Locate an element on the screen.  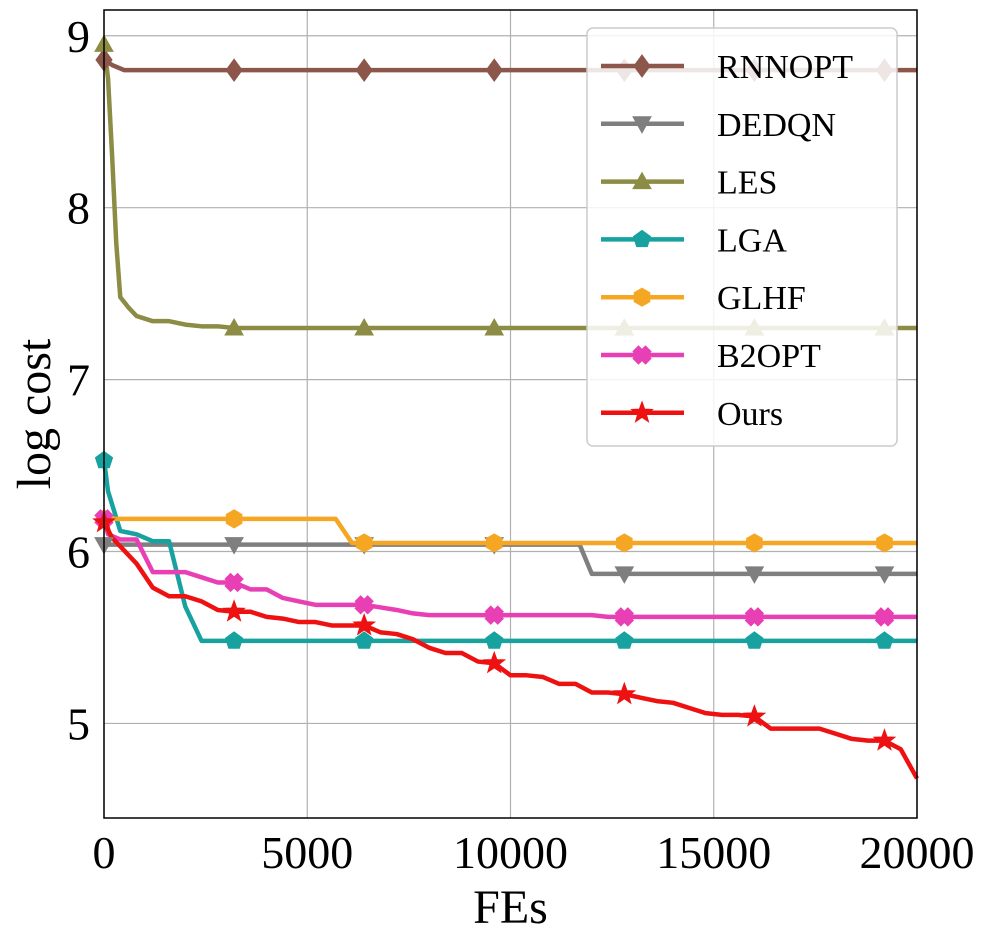
legend-marker-rnnopt is located at coordinates (642, 66).